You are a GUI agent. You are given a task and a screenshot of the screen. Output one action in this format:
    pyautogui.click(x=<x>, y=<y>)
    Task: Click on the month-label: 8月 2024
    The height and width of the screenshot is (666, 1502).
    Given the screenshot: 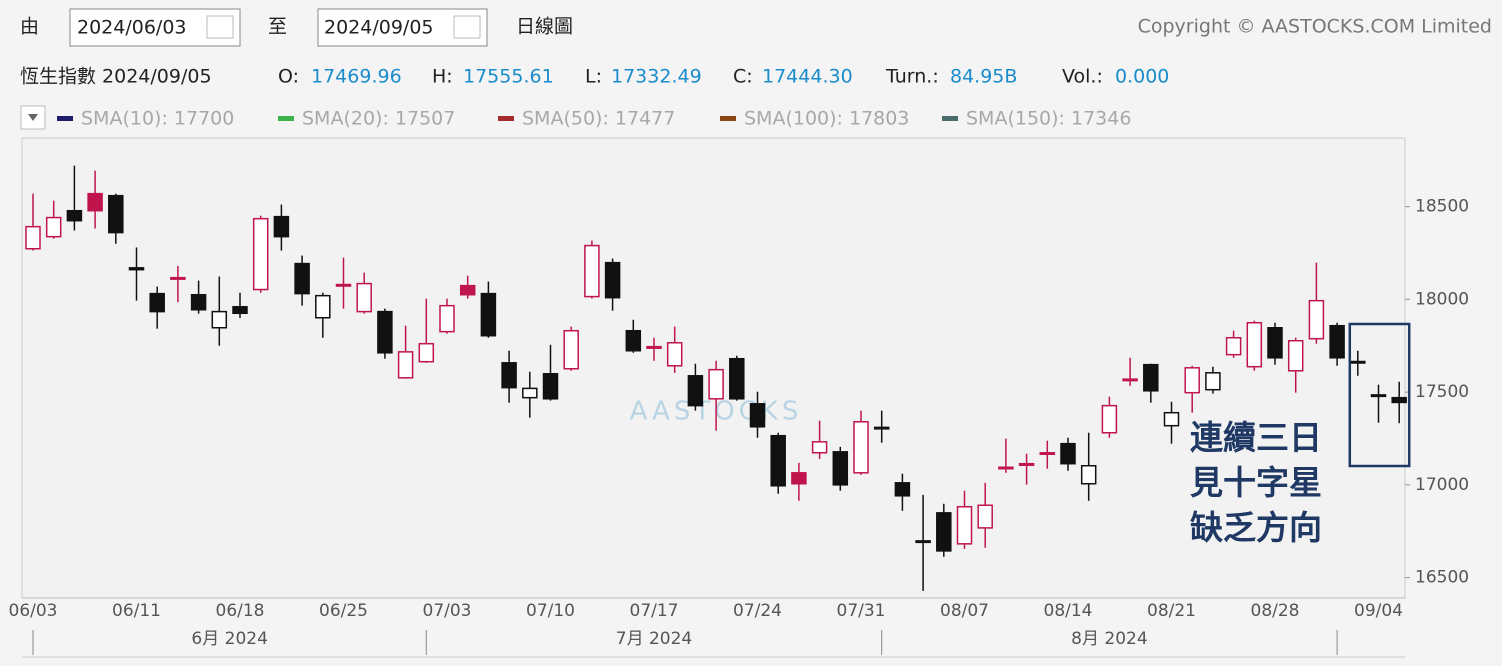 What is the action you would take?
    pyautogui.click(x=1109, y=639)
    